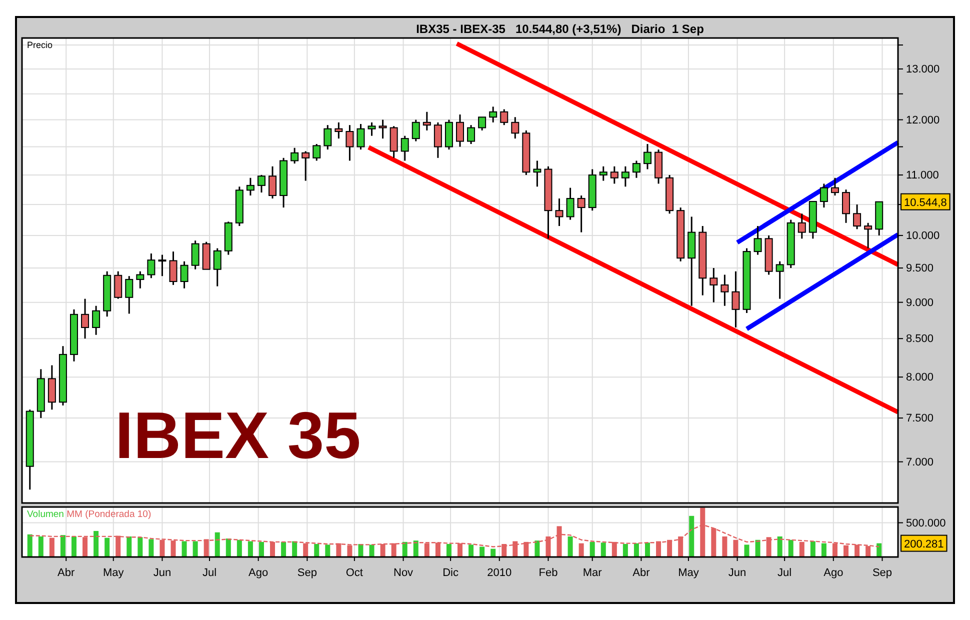 This screenshot has height=620, width=970. I want to click on y-tick-label: 13.000, so click(923, 69).